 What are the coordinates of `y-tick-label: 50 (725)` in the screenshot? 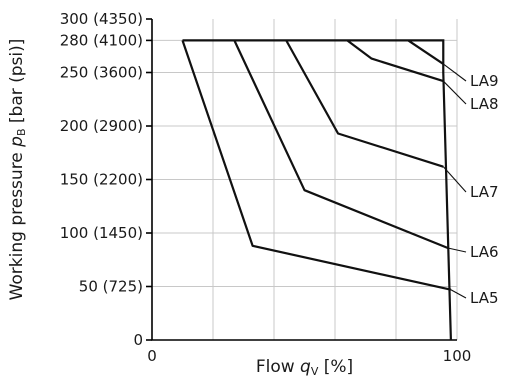 It's located at (111, 287).